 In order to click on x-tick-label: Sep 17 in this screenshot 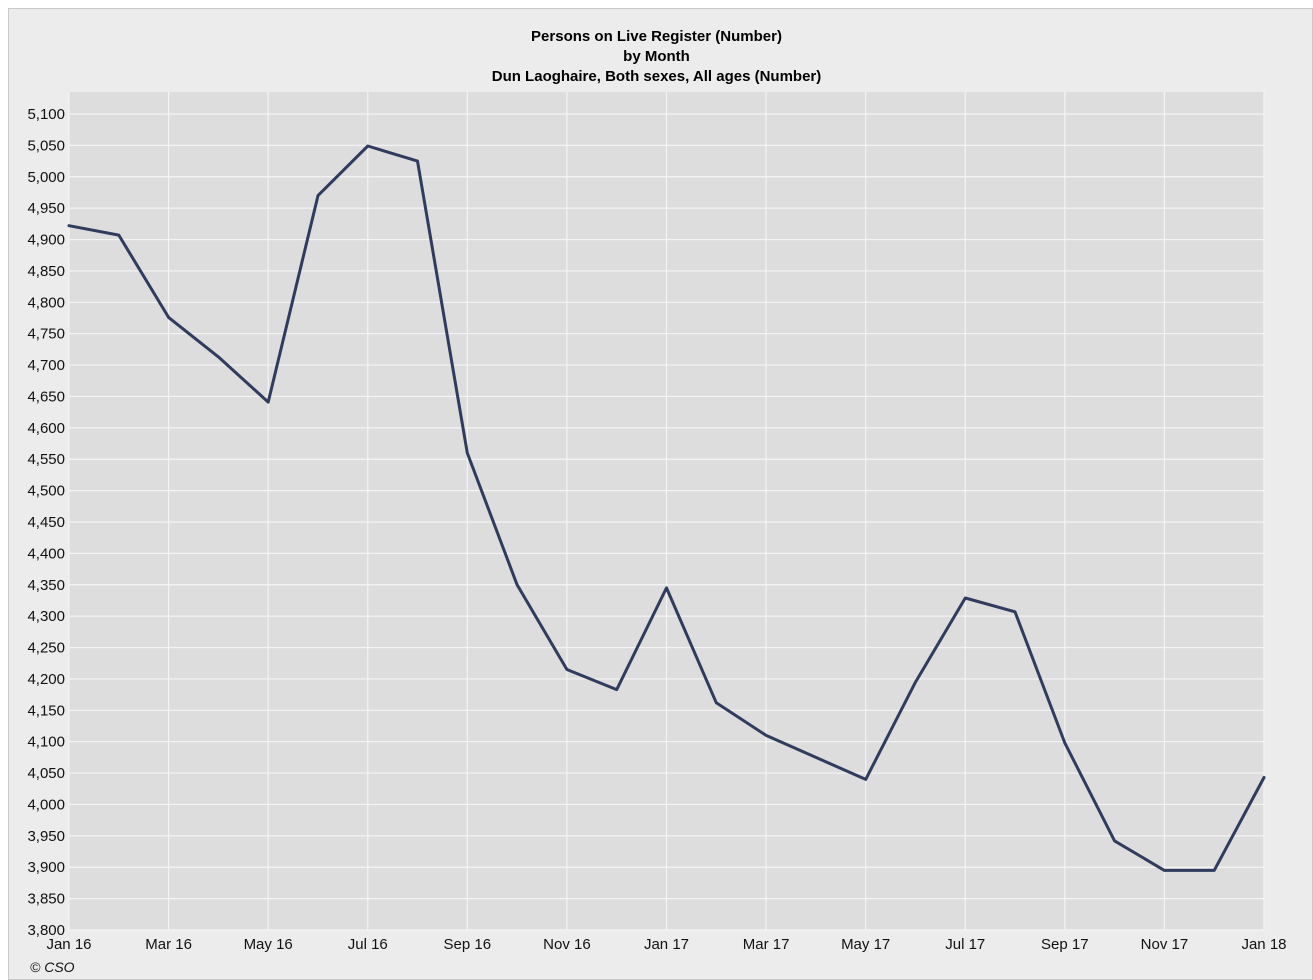, I will do `click(1065, 944)`.